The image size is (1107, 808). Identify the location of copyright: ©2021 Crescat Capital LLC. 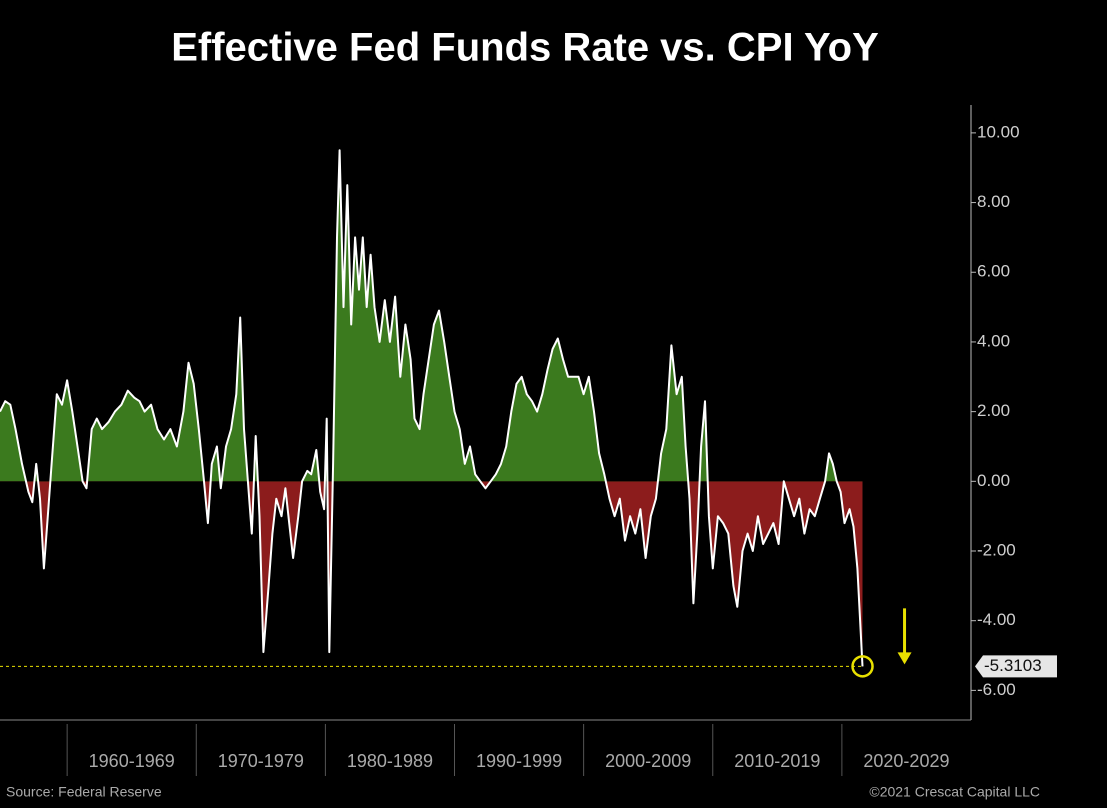
(954, 792).